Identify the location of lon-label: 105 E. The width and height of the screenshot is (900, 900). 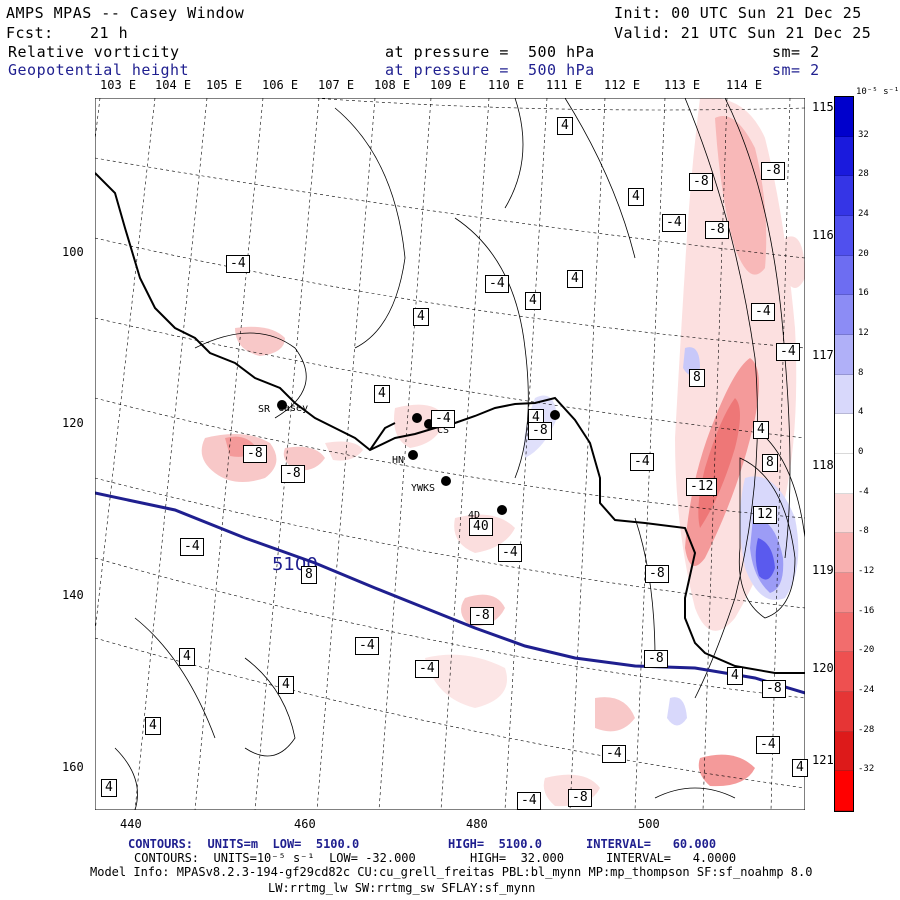
(224, 85).